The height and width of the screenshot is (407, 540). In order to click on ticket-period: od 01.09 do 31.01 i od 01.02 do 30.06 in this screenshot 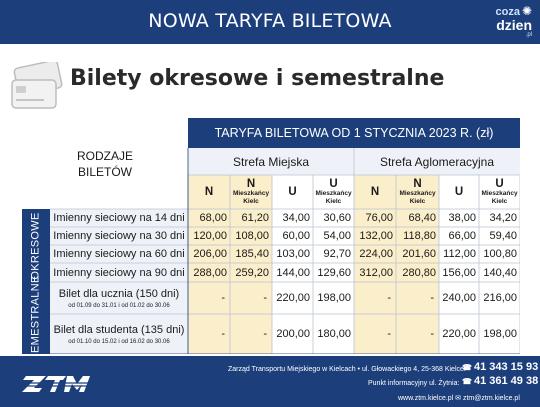, I will do `click(119, 305)`.